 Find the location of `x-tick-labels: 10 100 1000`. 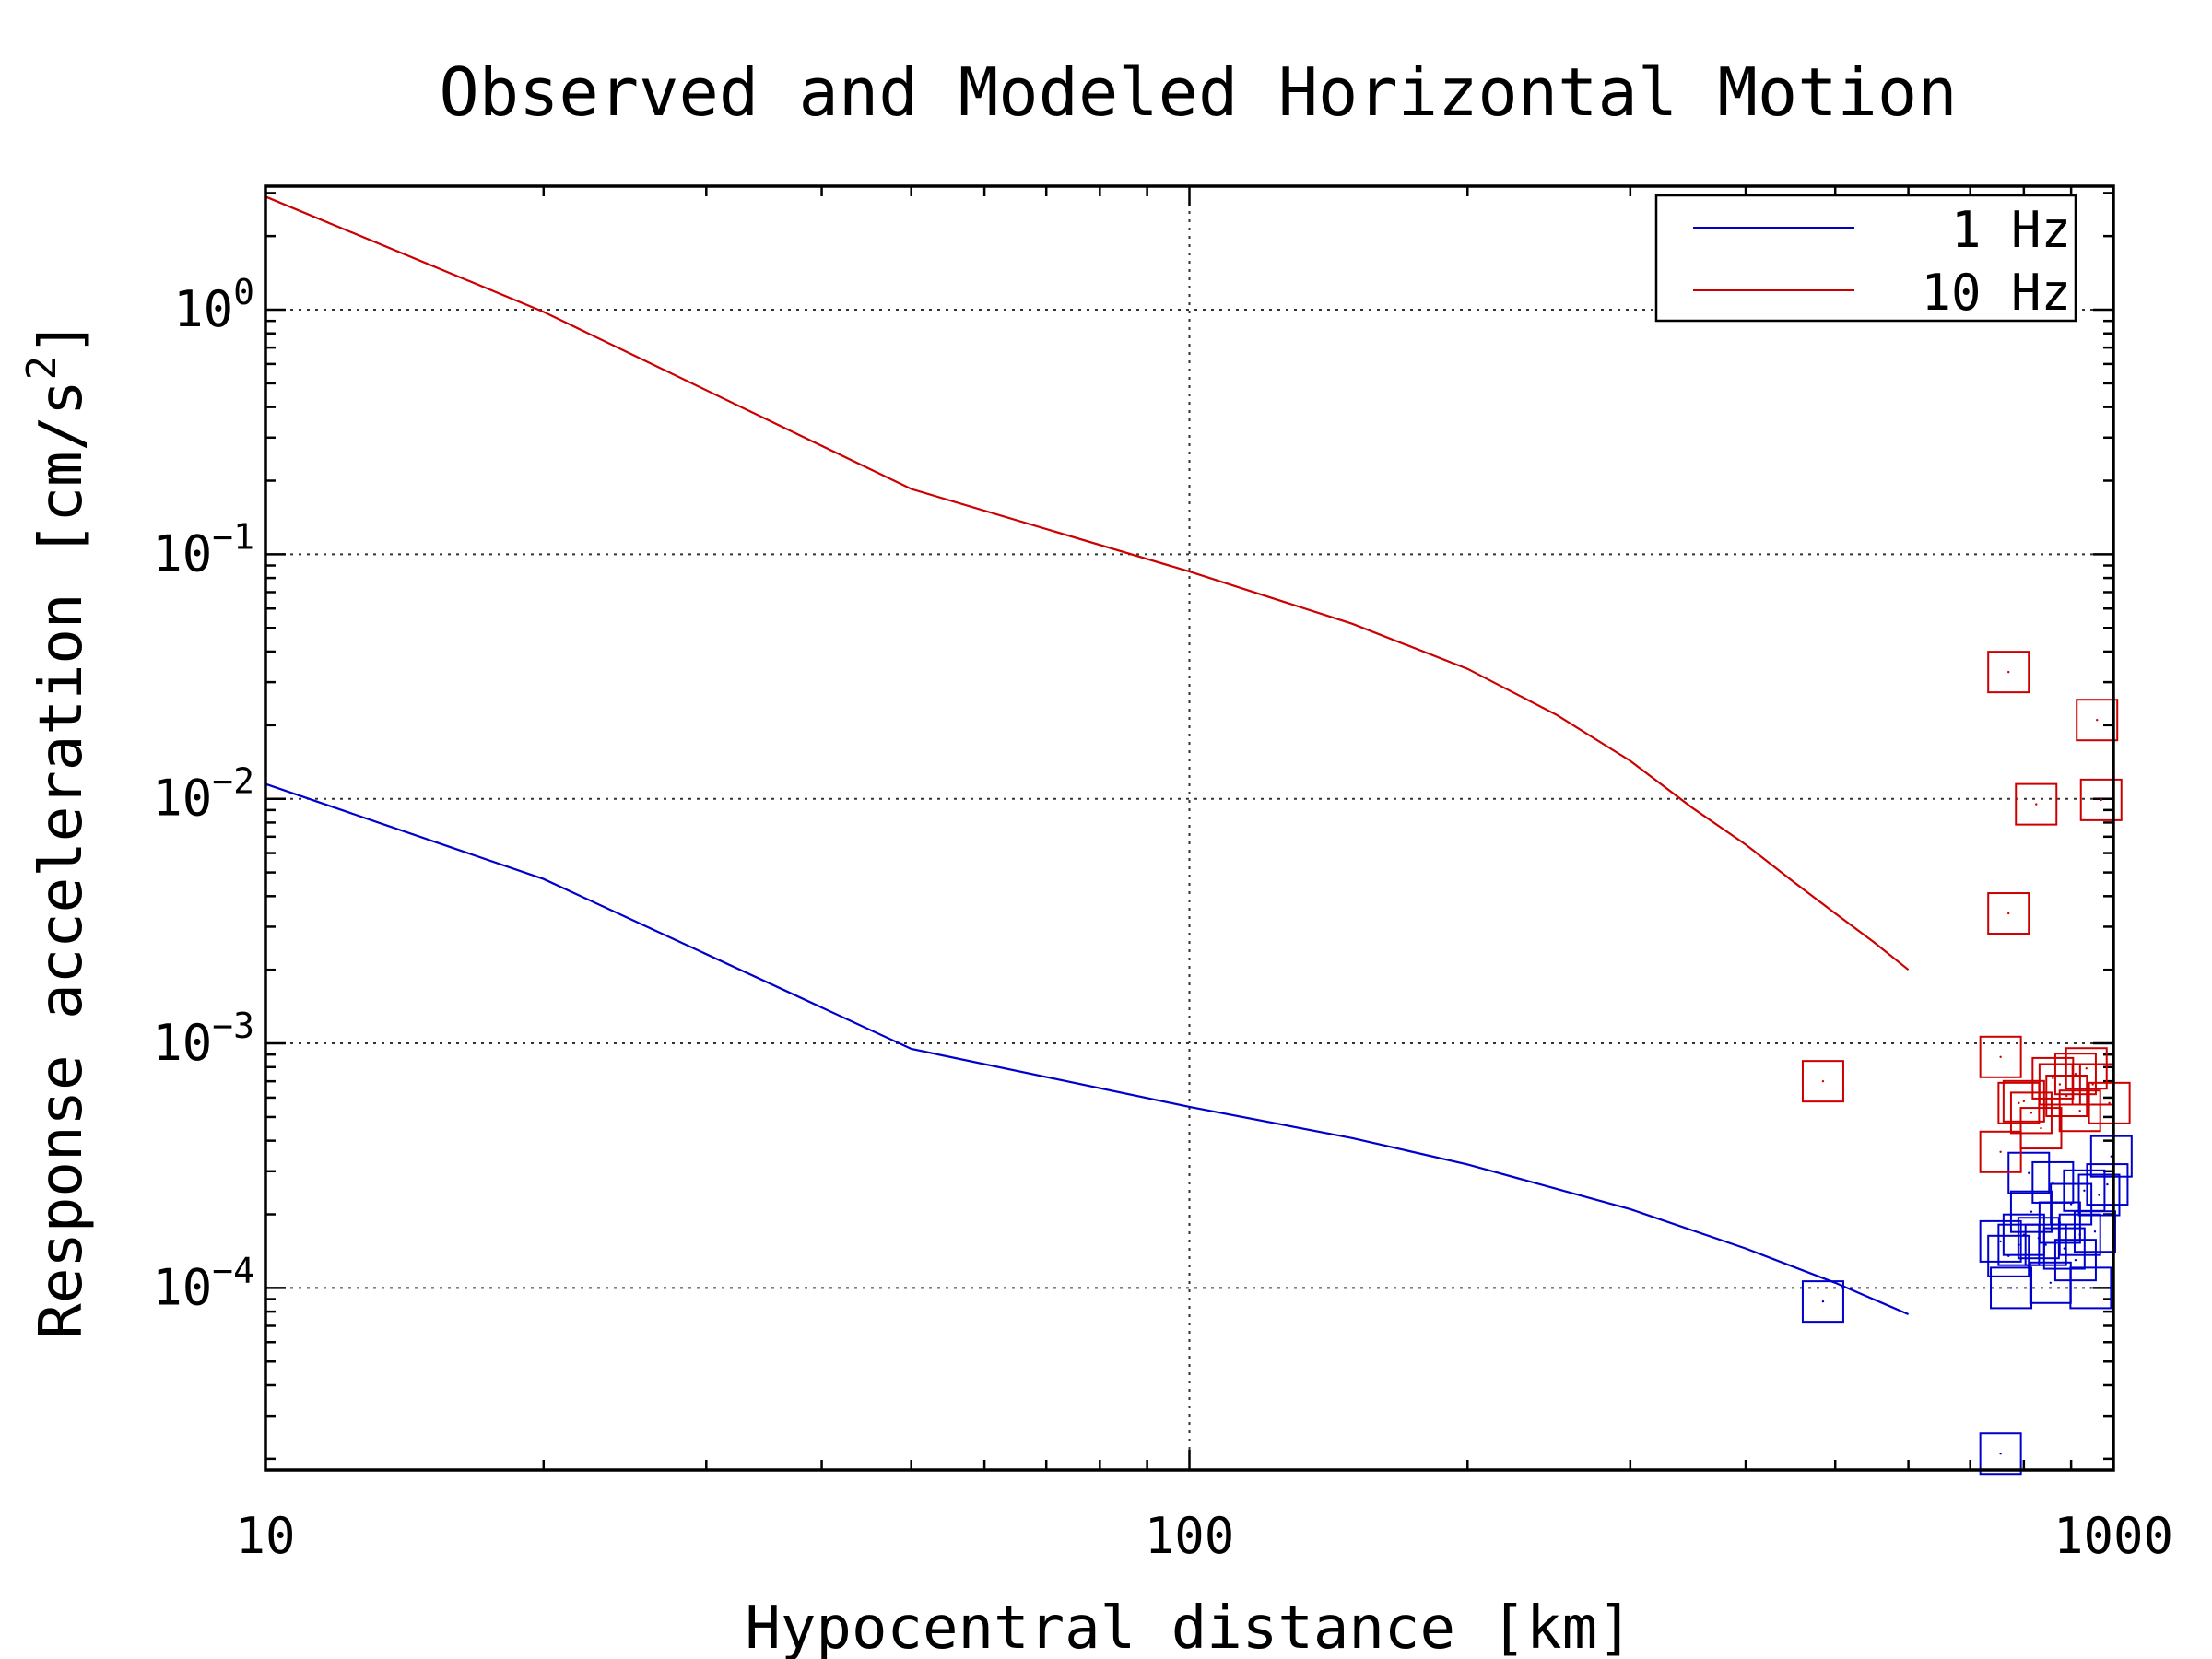

x-tick-labels: 10 100 1000 is located at coordinates (1204, 1536).